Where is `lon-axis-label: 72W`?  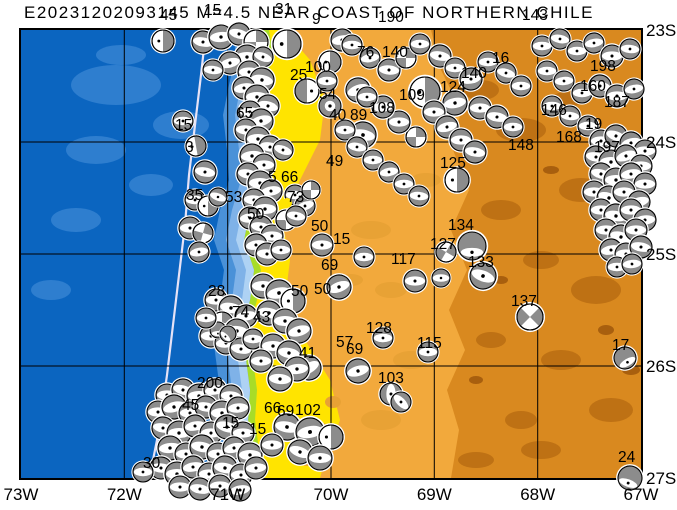 lon-axis-label: 72W is located at coordinates (124, 494).